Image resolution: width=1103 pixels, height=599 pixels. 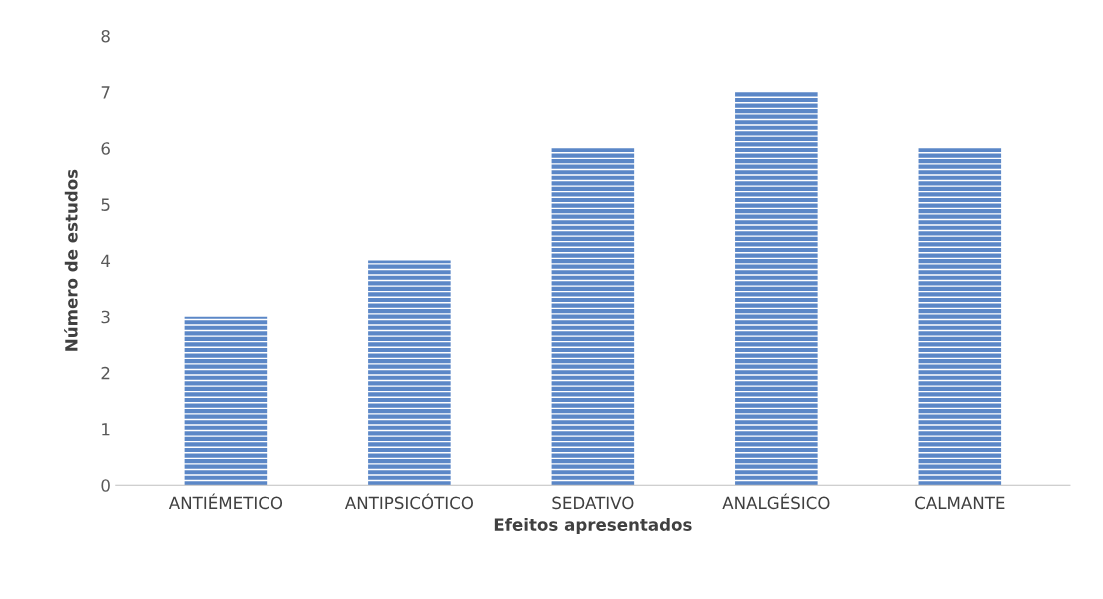 I want to click on y-tick-label: 5, so click(x=105, y=204).